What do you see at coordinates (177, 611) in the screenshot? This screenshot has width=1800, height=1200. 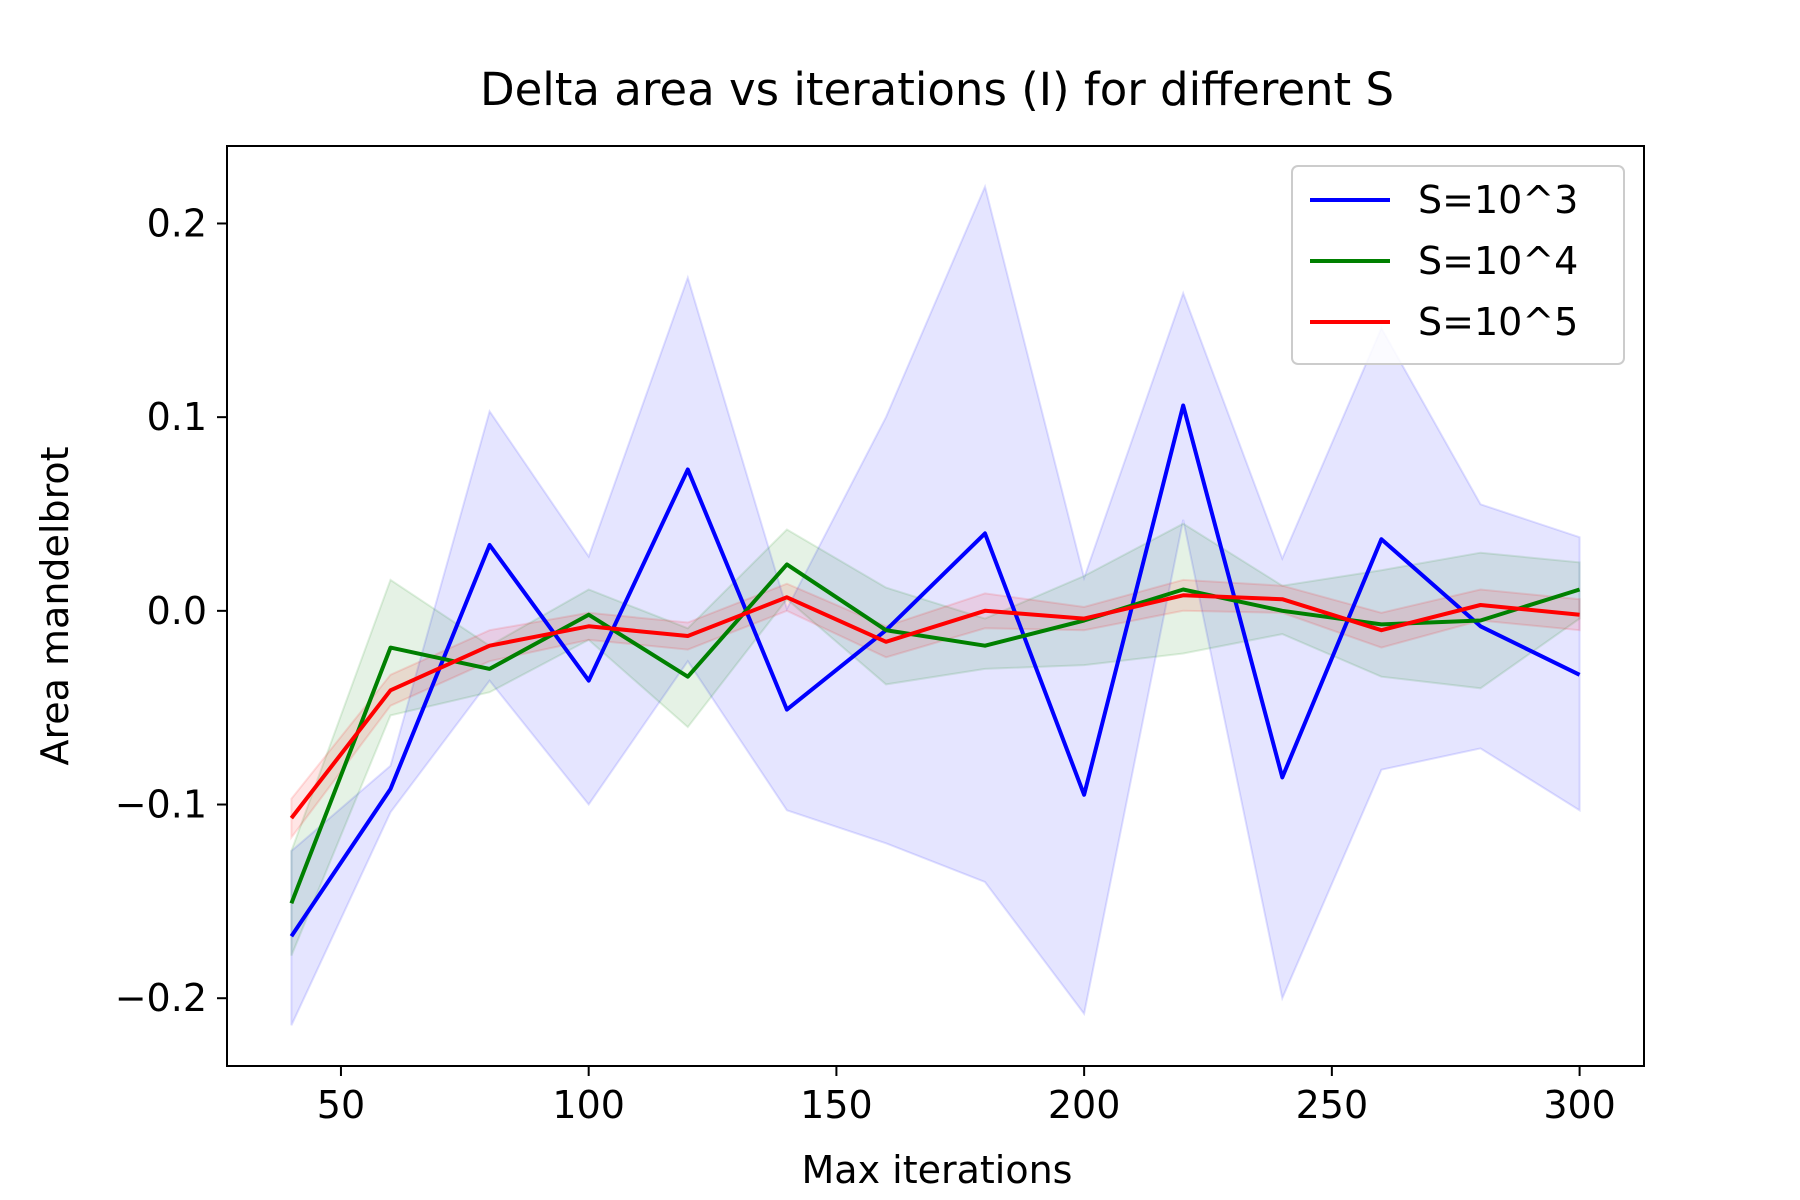 I see `y-tick-label: 0.0` at bounding box center [177, 611].